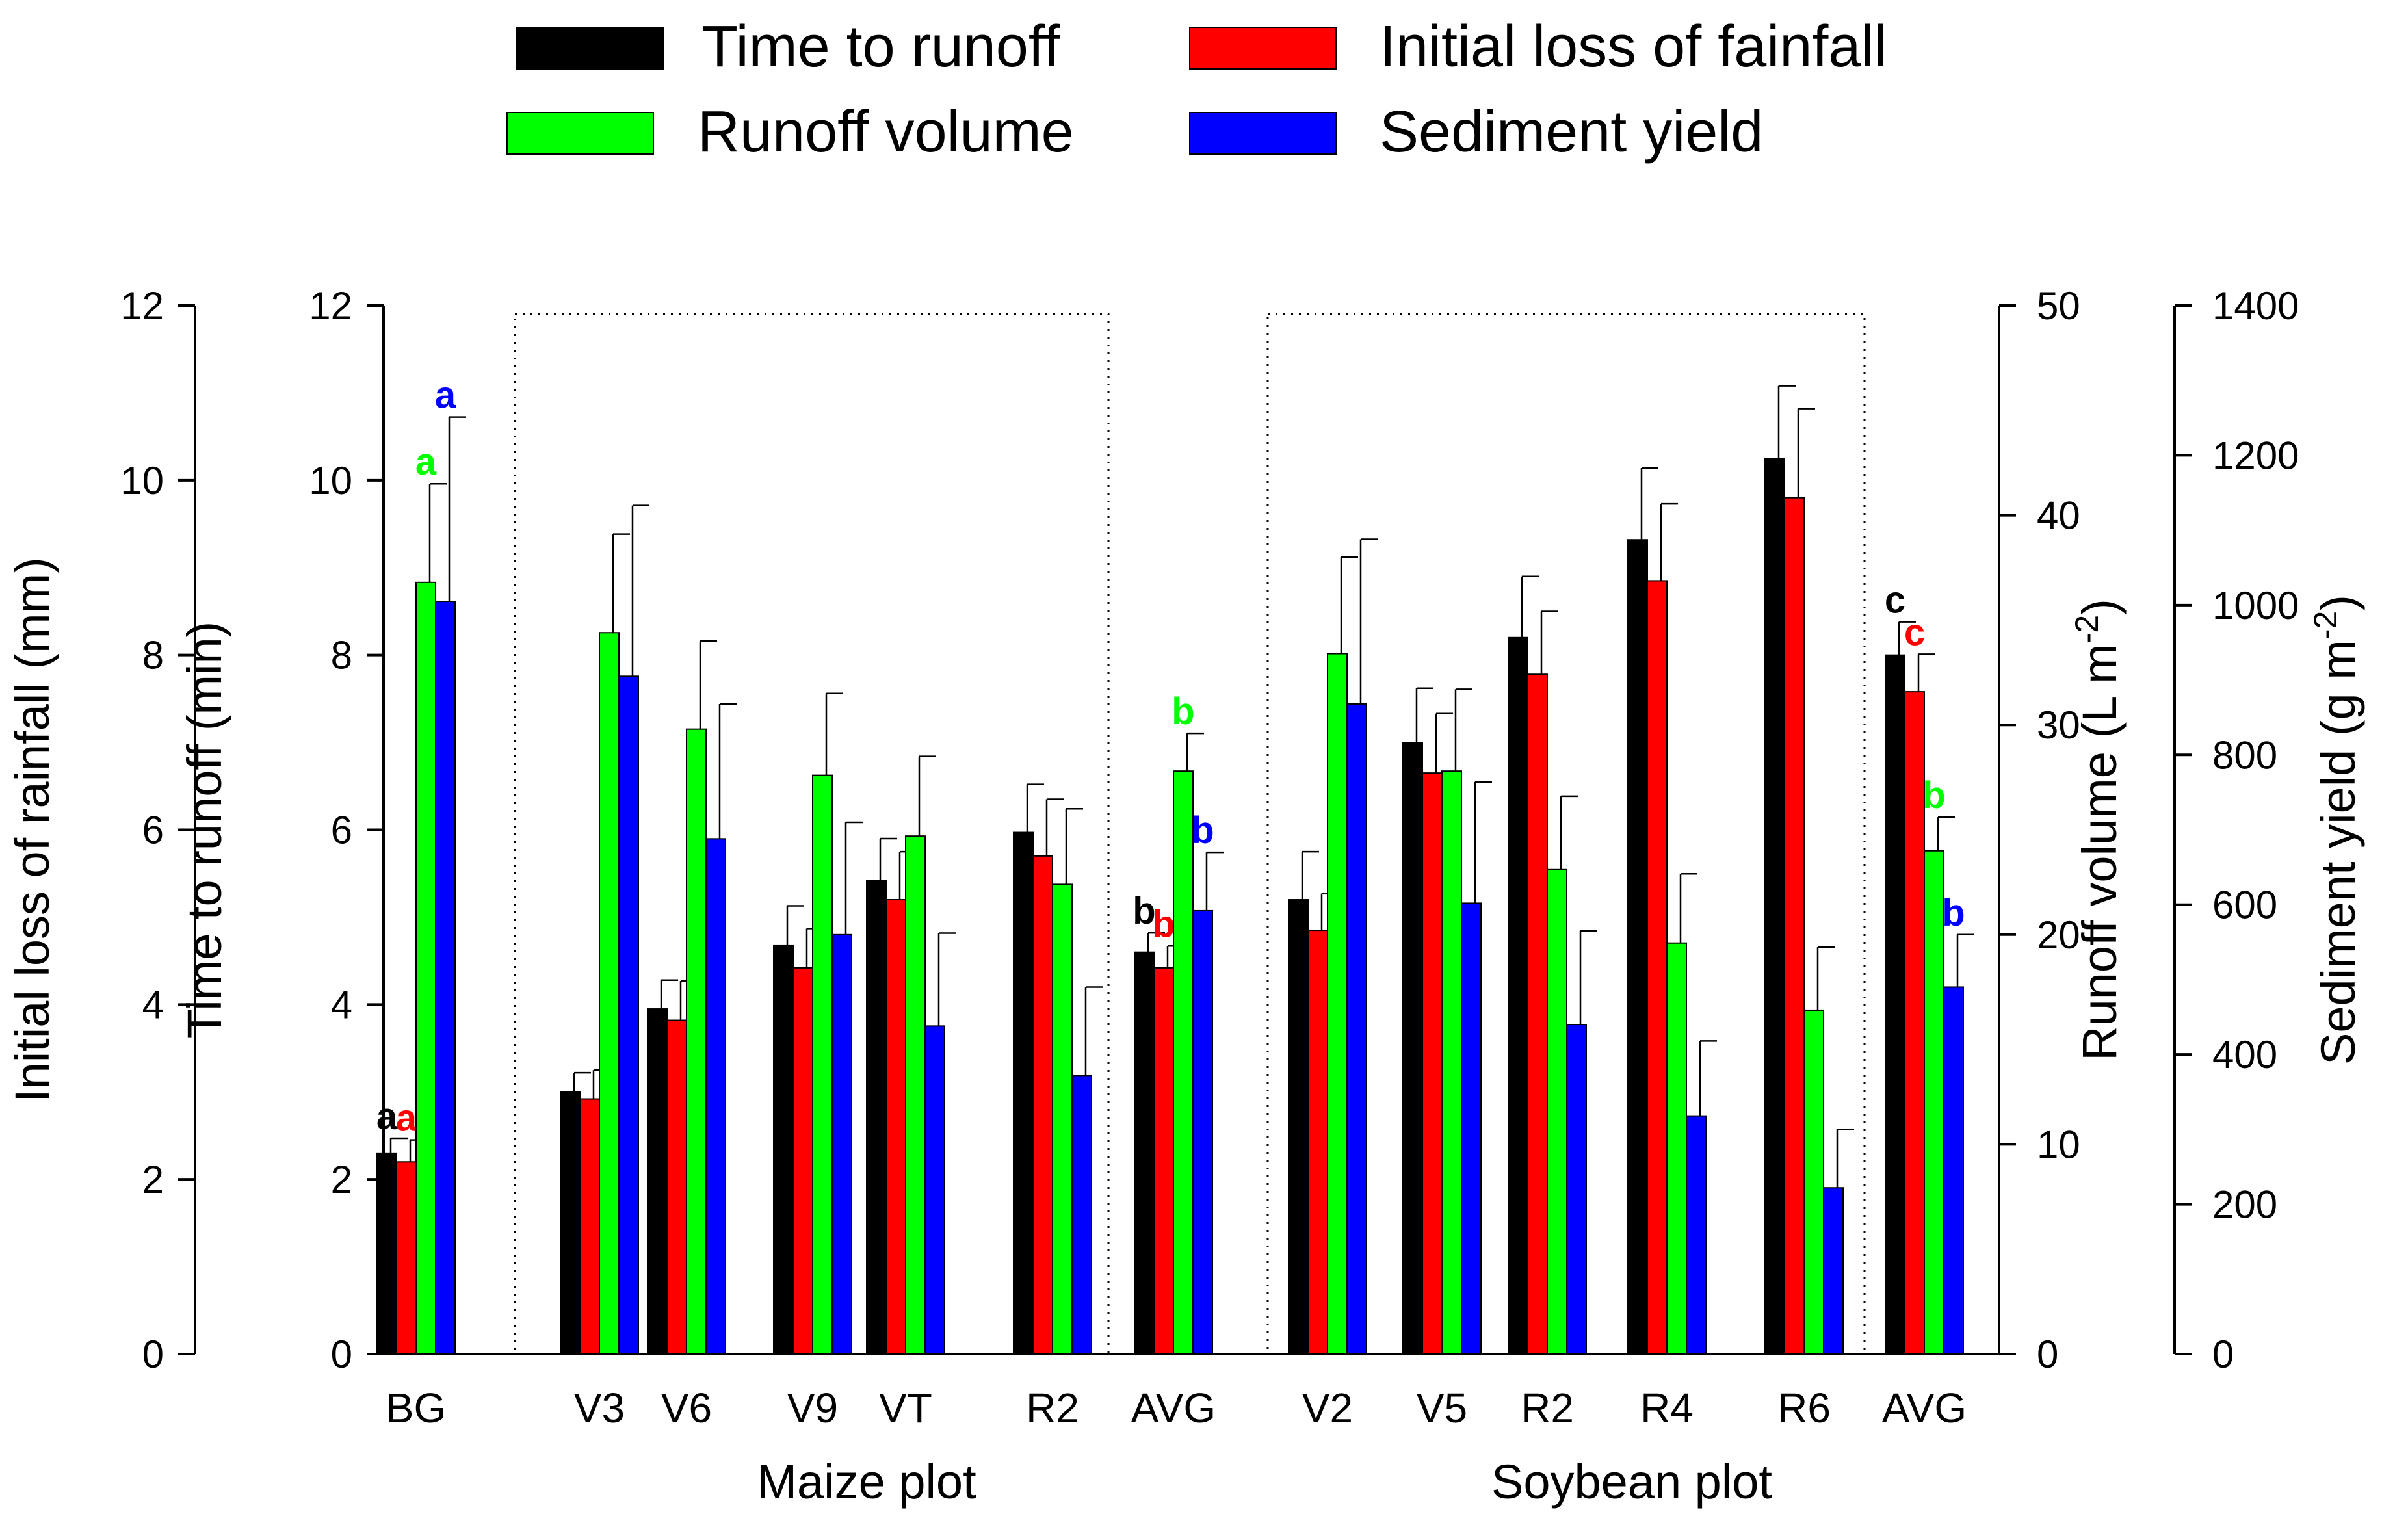 Image resolution: width=2408 pixels, height=1540 pixels. I want to click on runoff-axis-title: Runoff volume (L m-2), so click(2098, 830).